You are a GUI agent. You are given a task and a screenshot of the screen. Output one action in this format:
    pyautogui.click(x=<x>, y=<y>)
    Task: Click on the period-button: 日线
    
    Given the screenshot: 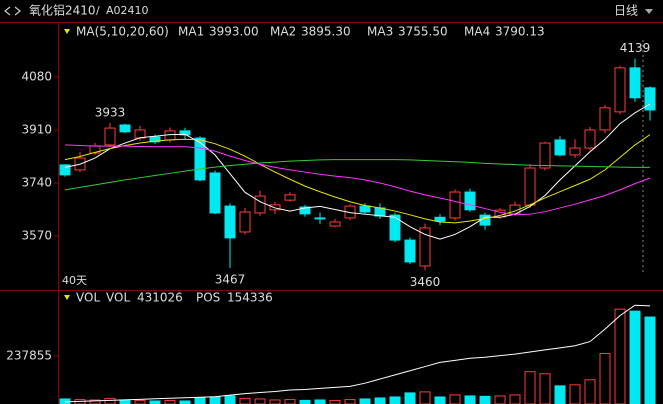 What is the action you would take?
    pyautogui.click(x=626, y=11)
    